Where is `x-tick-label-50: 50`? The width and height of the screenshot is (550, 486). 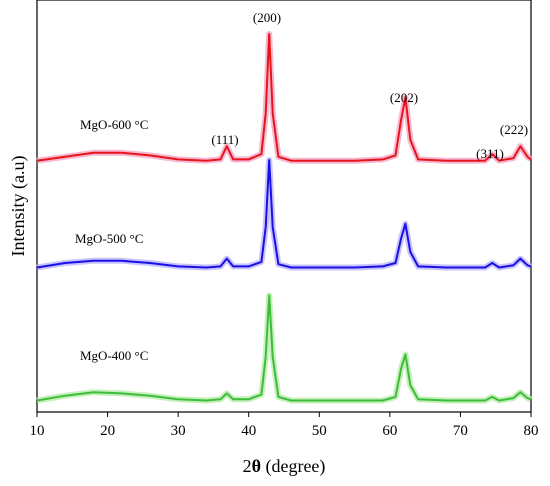
x-tick-label-50: 50 is located at coordinates (319, 431).